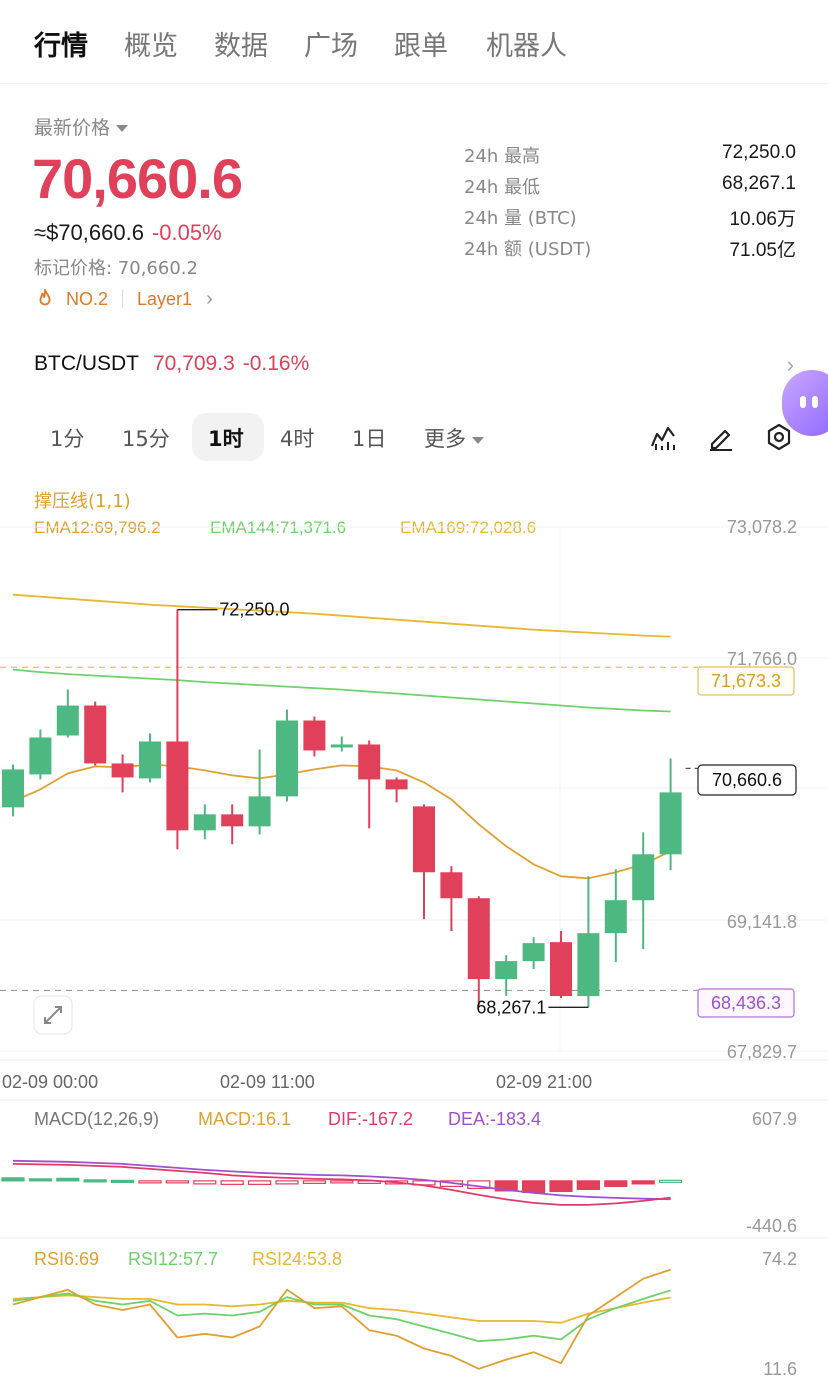 The width and height of the screenshot is (828, 1379). Describe the element at coordinates (780, 1369) in the screenshot. I see `rsi-y-bottom: 11.6` at that location.